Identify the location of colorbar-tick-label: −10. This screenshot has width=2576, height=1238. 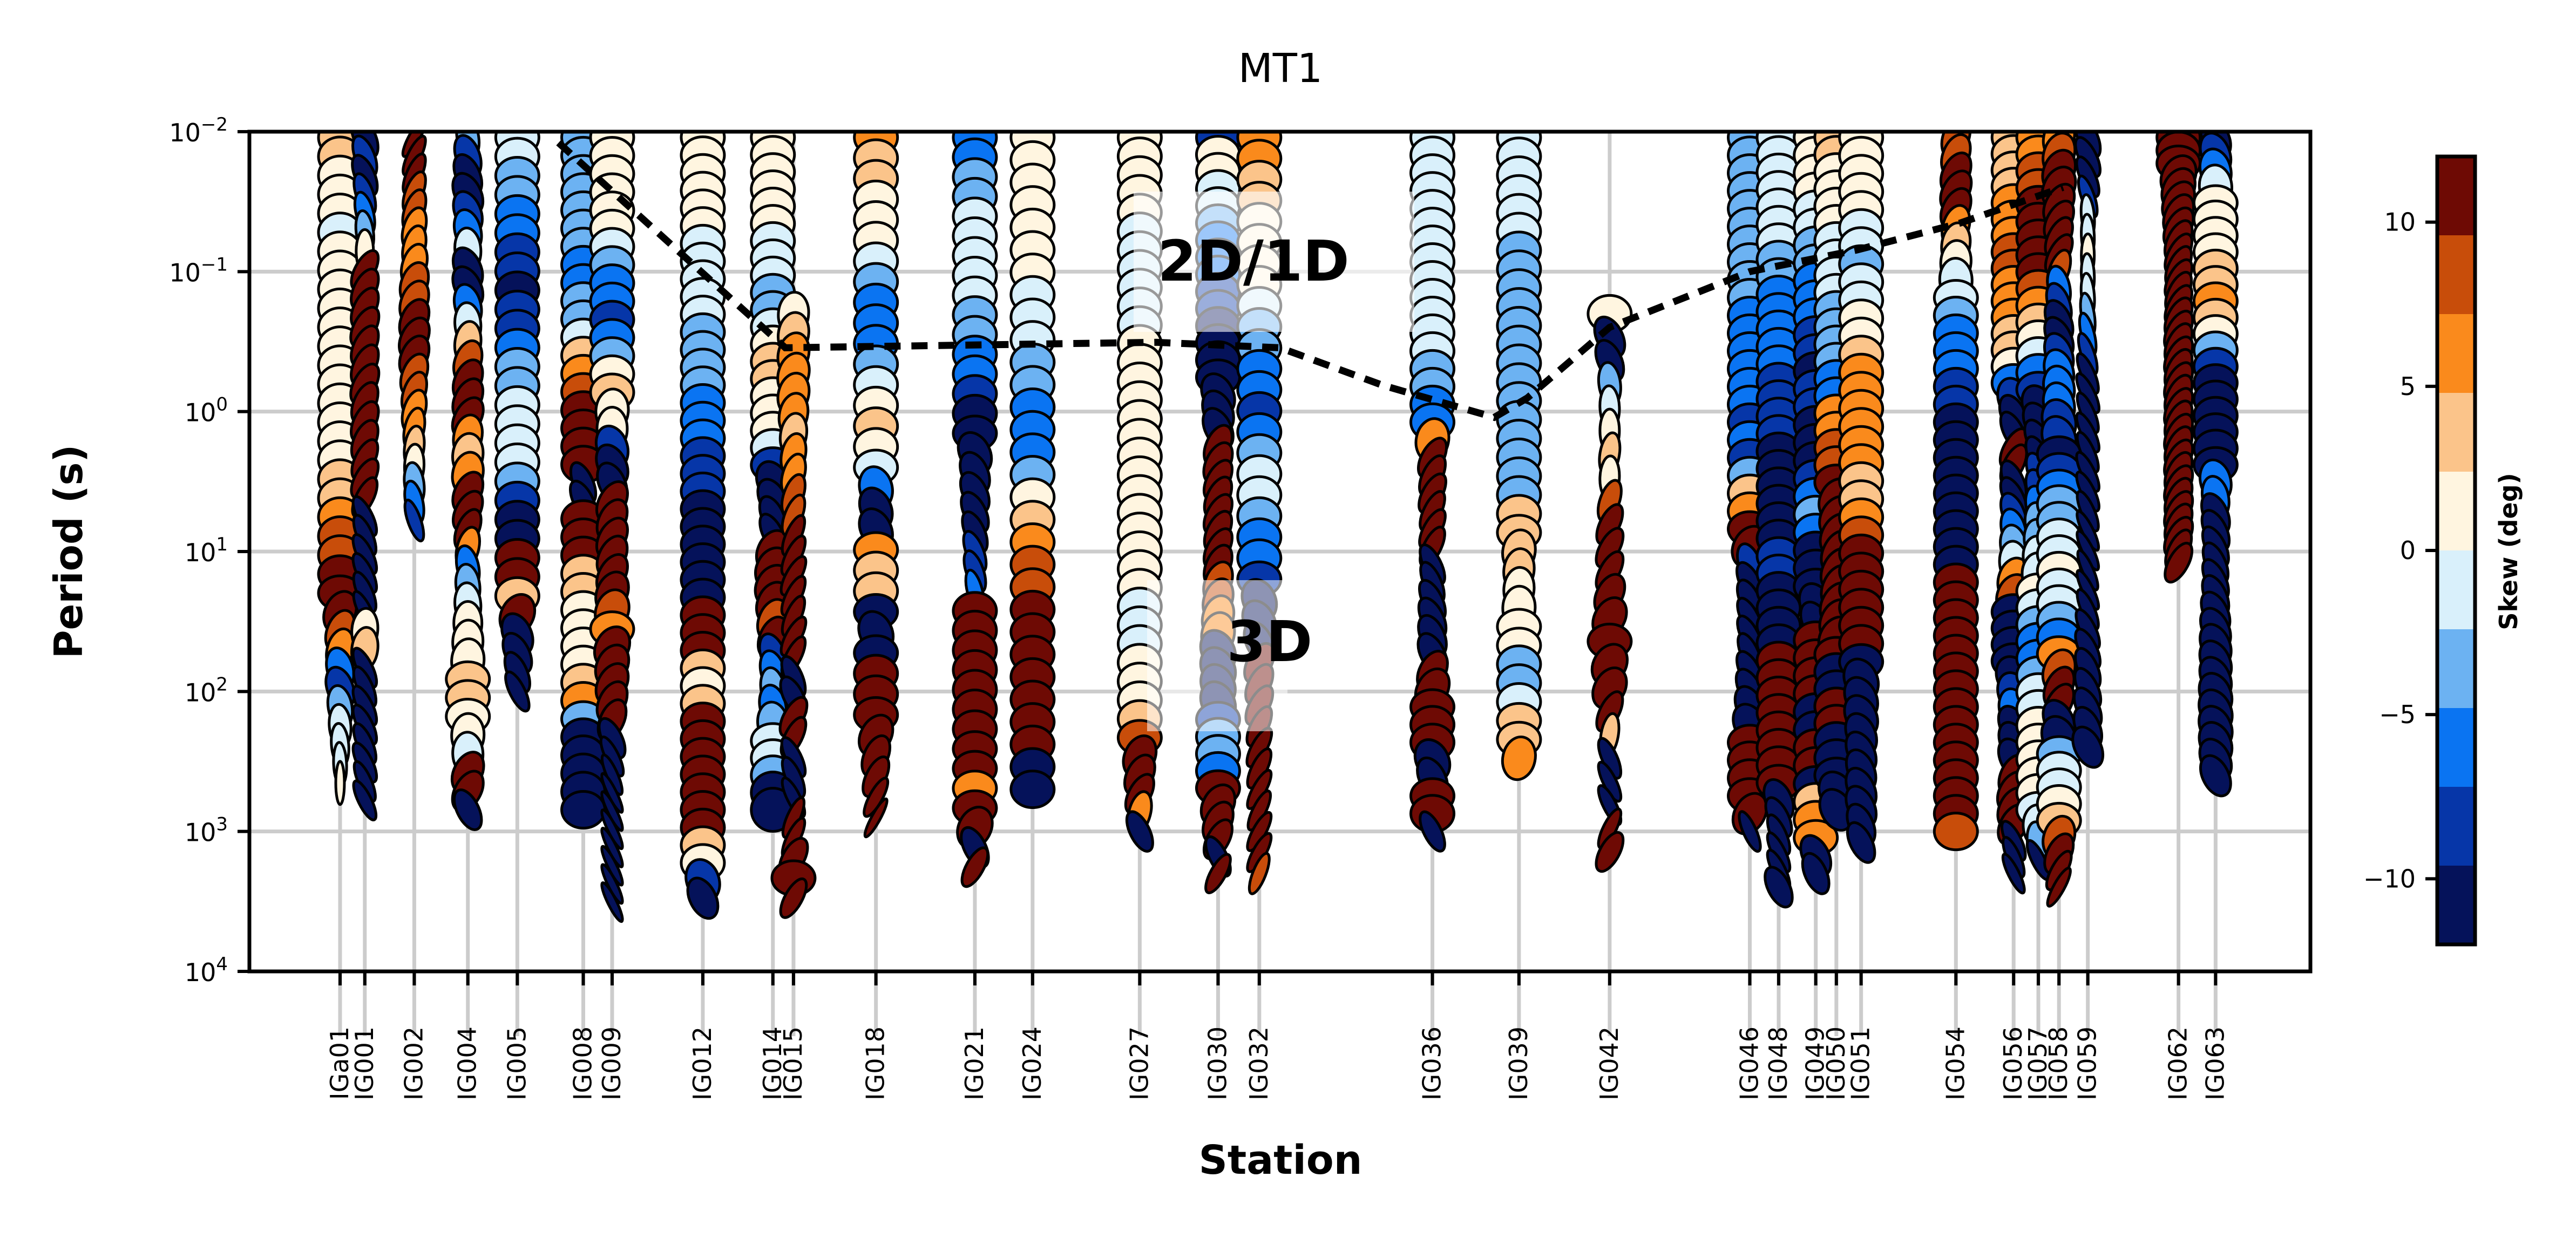
(2389, 878).